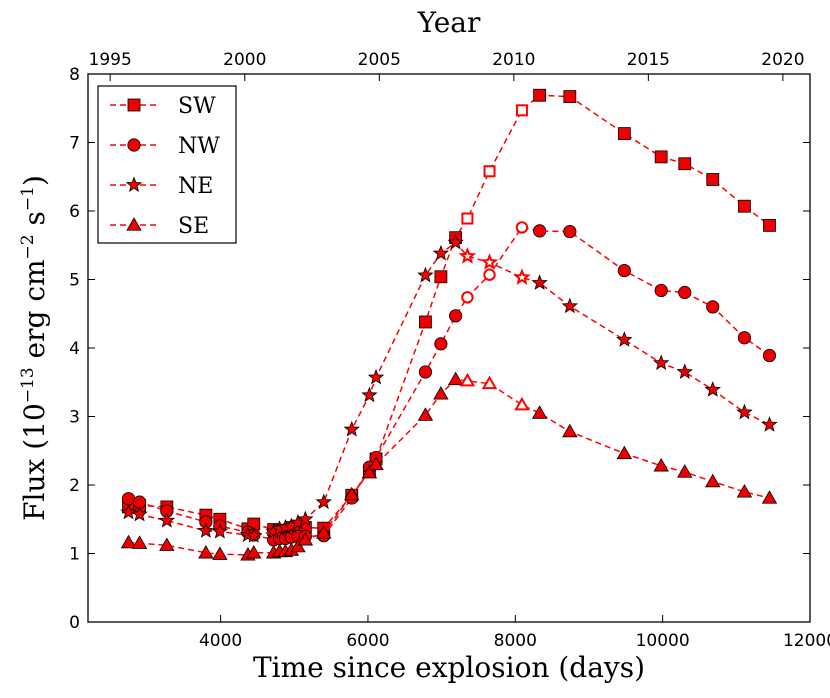 Image resolution: width=830 pixels, height=698 pixels. Describe the element at coordinates (663, 641) in the screenshot. I see `x-tick-label: 10000` at that location.